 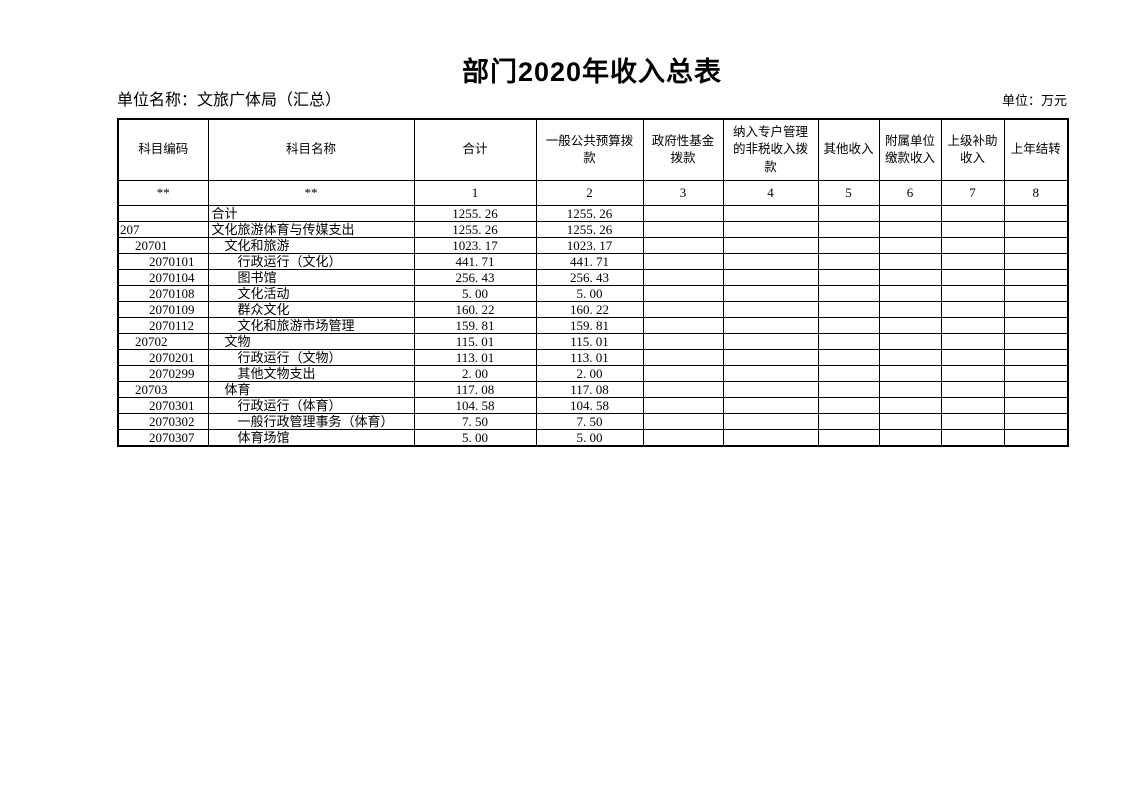 What do you see at coordinates (592, 98) in the screenshot?
I see `meta-row: 单位名称：文旅广体局（汇总） 单位：万元` at bounding box center [592, 98].